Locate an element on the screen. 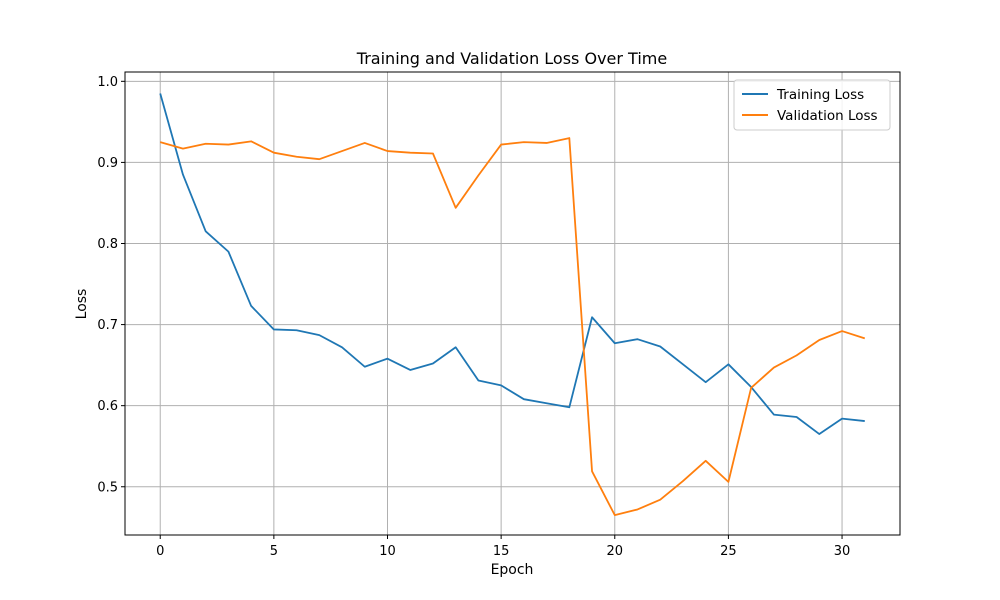  x-axis: 0 5 10 15 20 25 30 is located at coordinates (503, 547).